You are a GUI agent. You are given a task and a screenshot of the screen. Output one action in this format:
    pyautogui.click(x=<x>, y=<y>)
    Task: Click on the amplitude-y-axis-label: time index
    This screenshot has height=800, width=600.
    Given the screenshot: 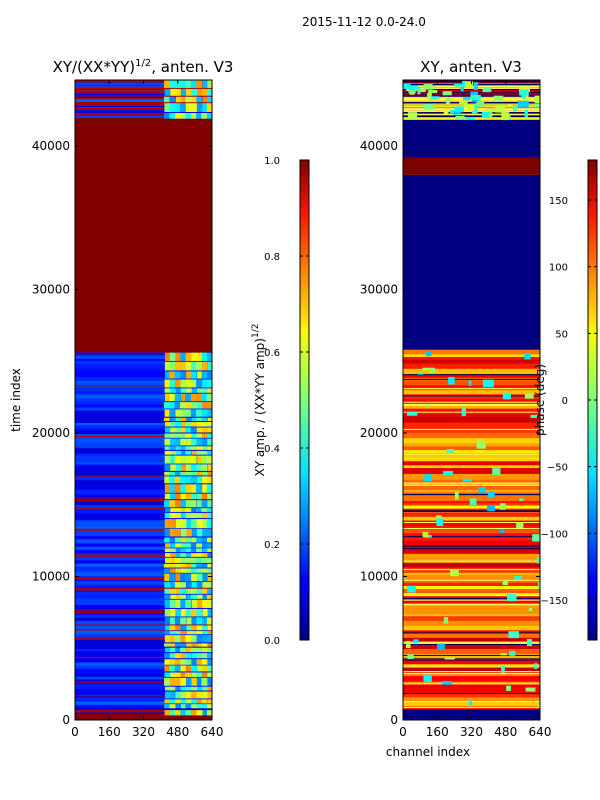 What is the action you would take?
    pyautogui.click(x=16, y=400)
    